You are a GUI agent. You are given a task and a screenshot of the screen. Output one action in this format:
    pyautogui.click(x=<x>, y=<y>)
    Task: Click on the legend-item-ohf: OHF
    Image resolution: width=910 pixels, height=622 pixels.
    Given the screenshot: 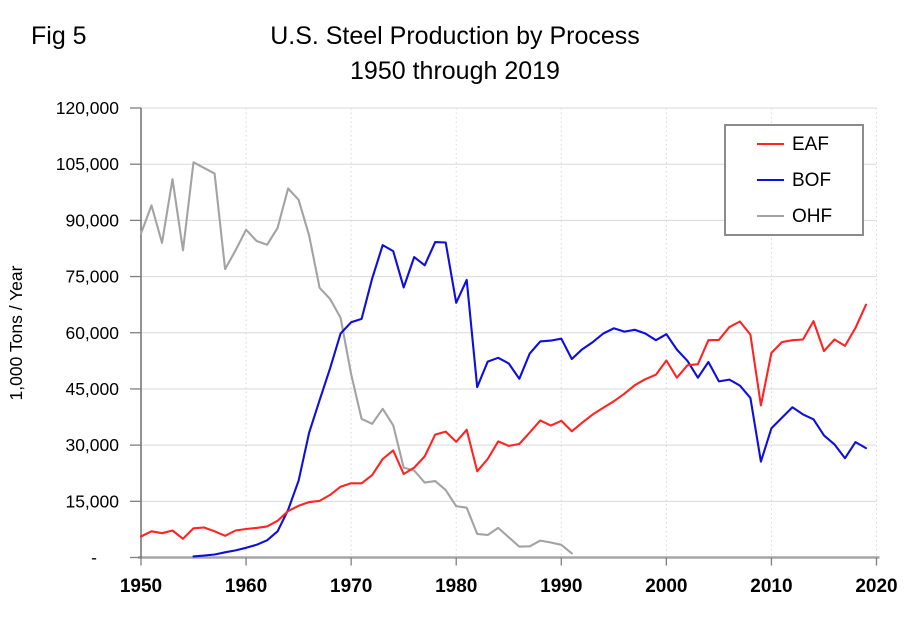 What is the action you would take?
    pyautogui.click(x=794, y=216)
    